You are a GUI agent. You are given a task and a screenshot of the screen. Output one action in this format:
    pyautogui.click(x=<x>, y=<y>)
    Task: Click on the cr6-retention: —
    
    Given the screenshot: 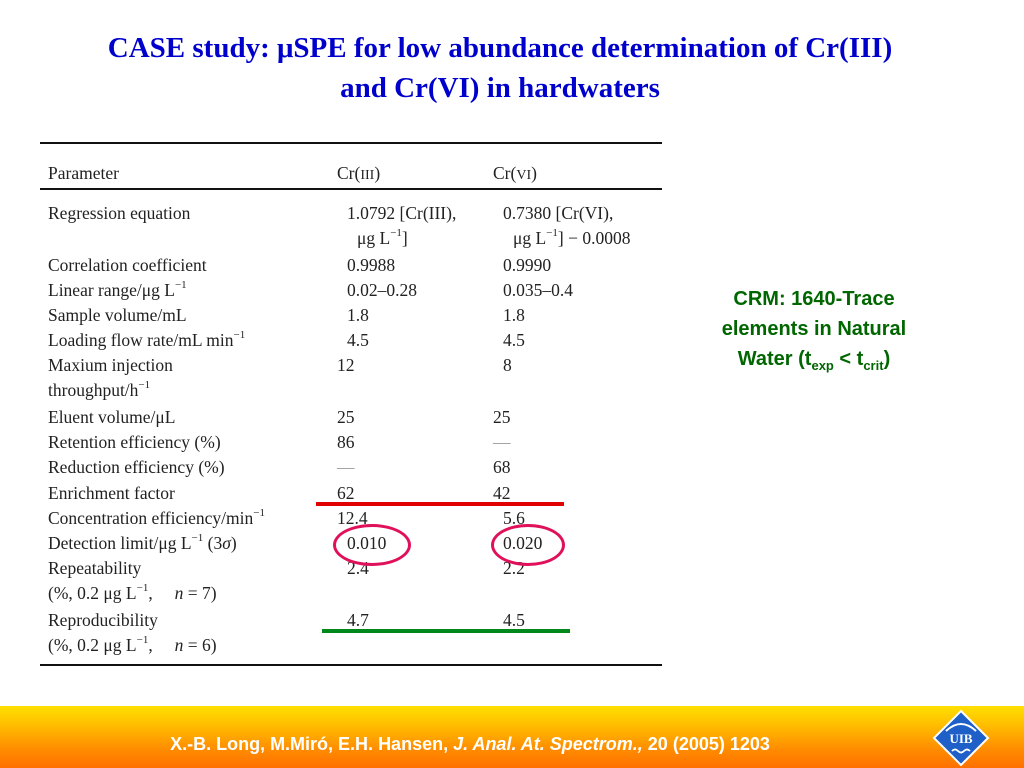 What is the action you would take?
    pyautogui.click(x=502, y=442)
    